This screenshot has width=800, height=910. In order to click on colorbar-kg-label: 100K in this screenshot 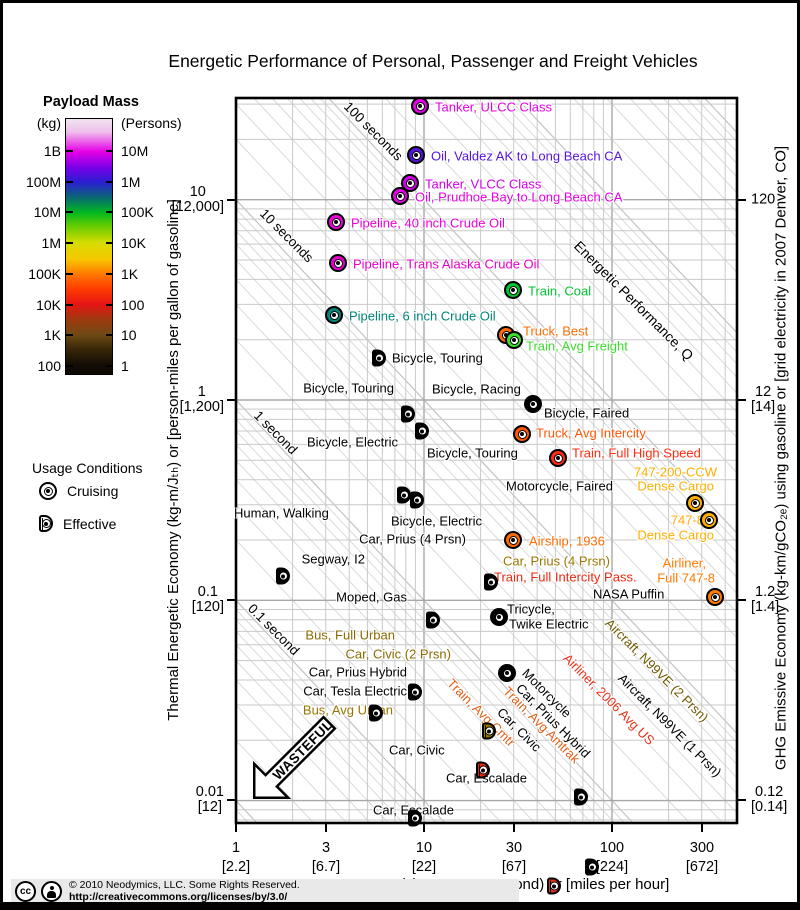, I will do `click(44, 273)`.